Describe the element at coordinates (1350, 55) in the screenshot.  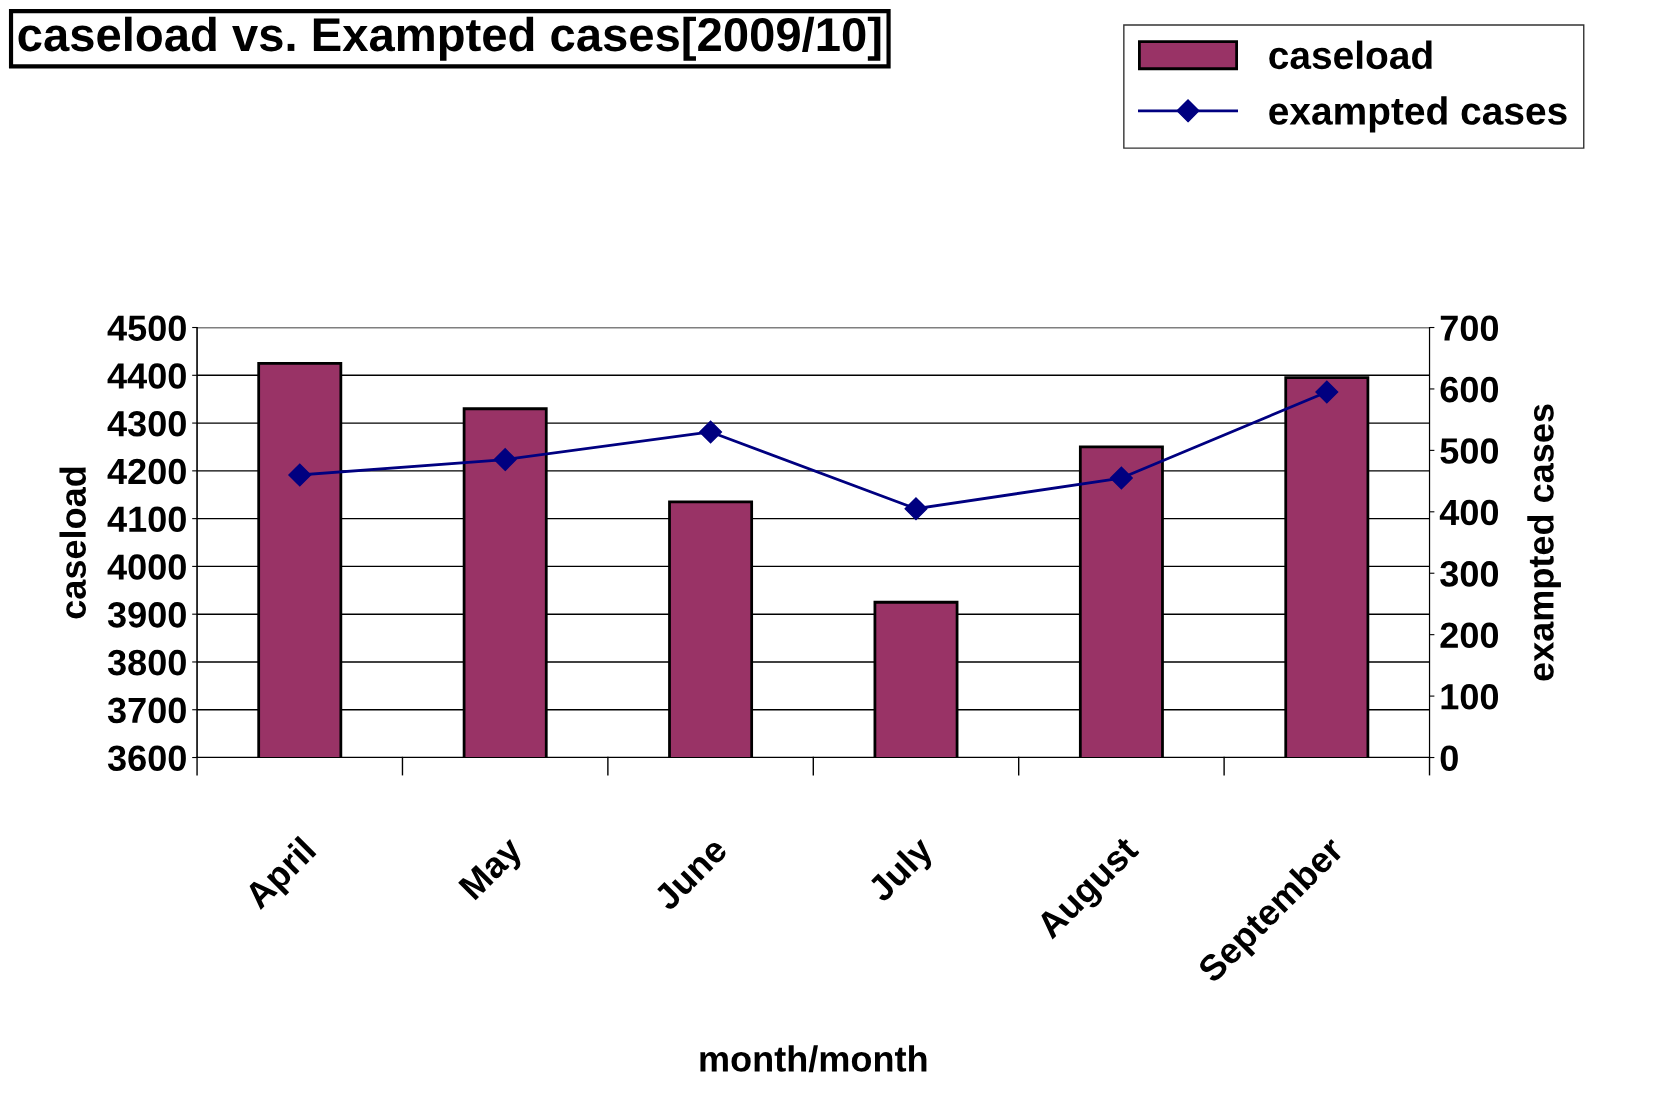
I see `legend-label: caseload` at that location.